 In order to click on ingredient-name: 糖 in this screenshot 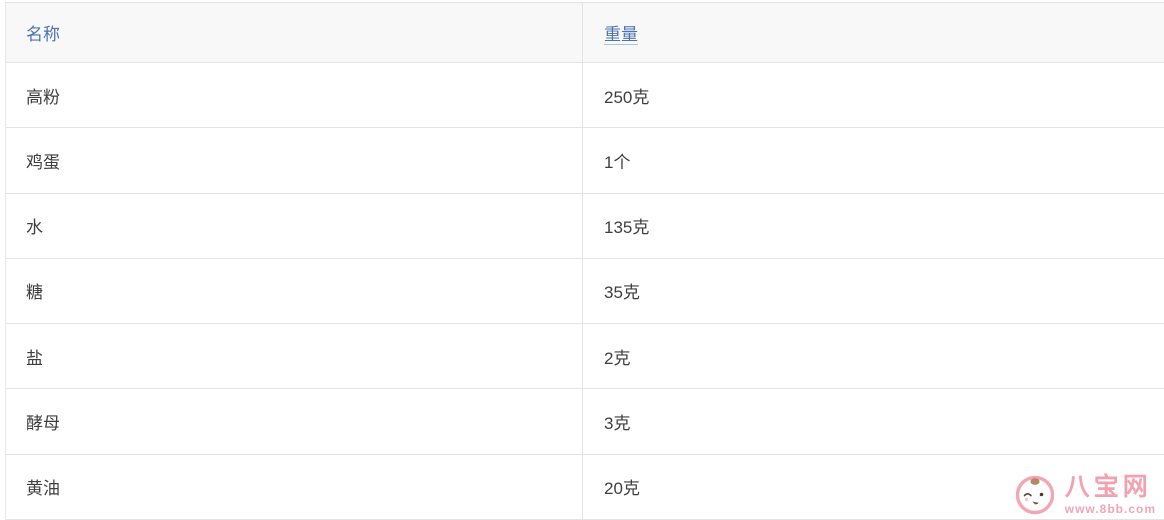, I will do `click(34, 293)`.